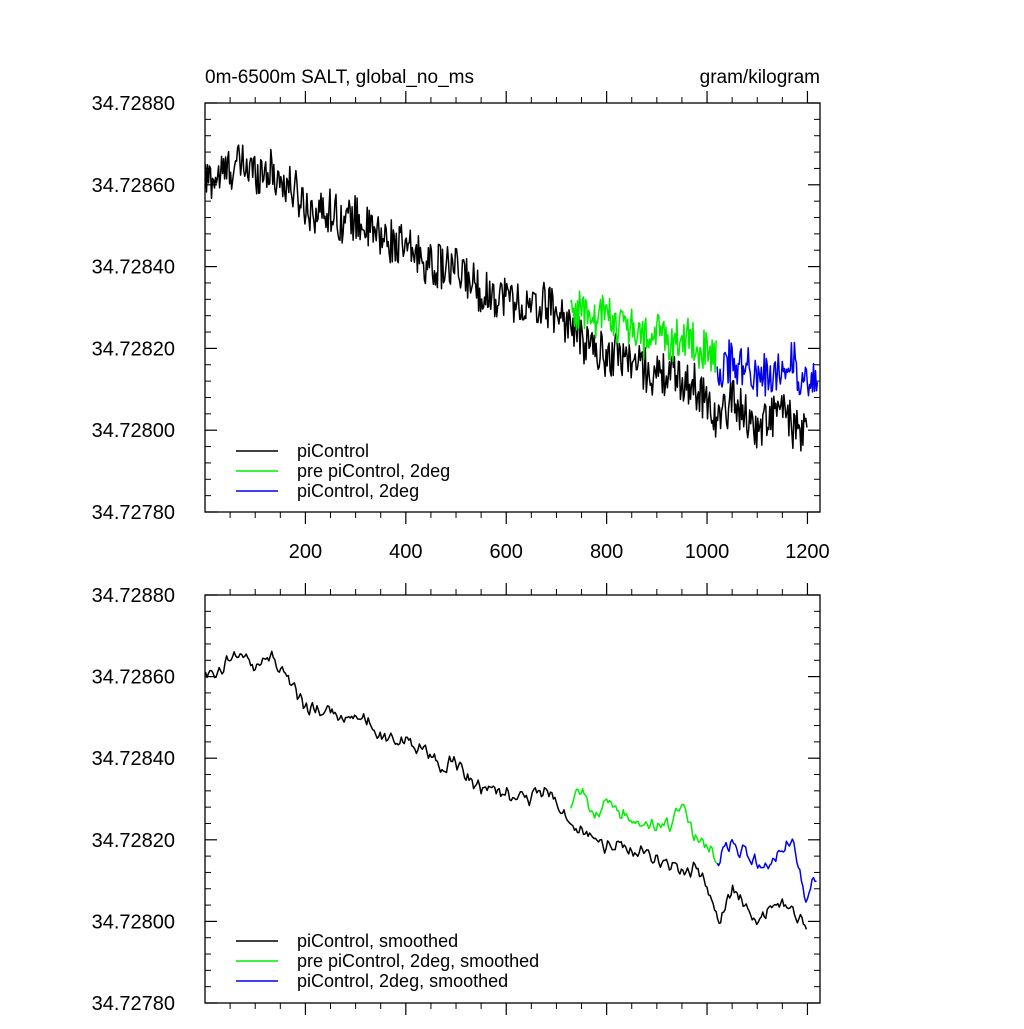  I want to click on legend-label: pre piControl, 2deg, smoothed, so click(418, 961).